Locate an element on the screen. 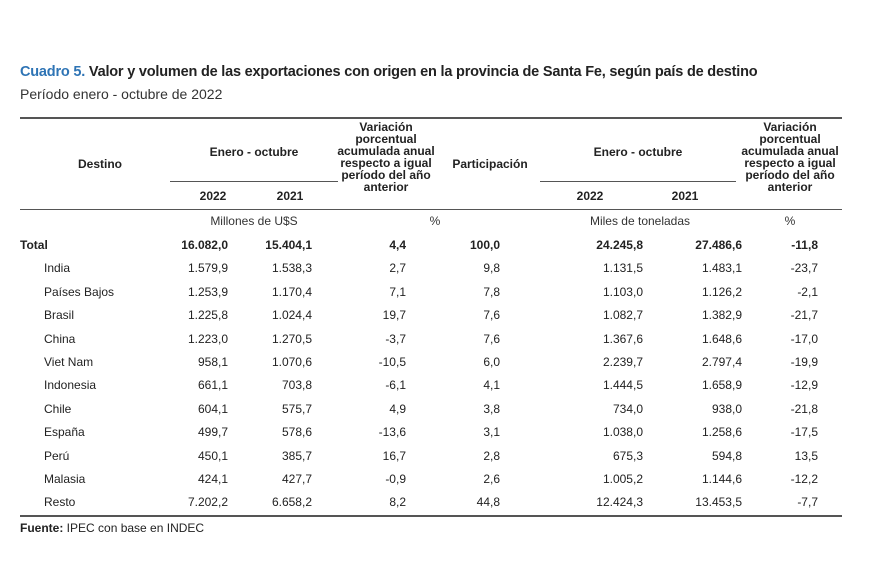 This screenshot has height=580, width=870. cell-t2021: 1.144,6 is located at coordinates (721, 479).